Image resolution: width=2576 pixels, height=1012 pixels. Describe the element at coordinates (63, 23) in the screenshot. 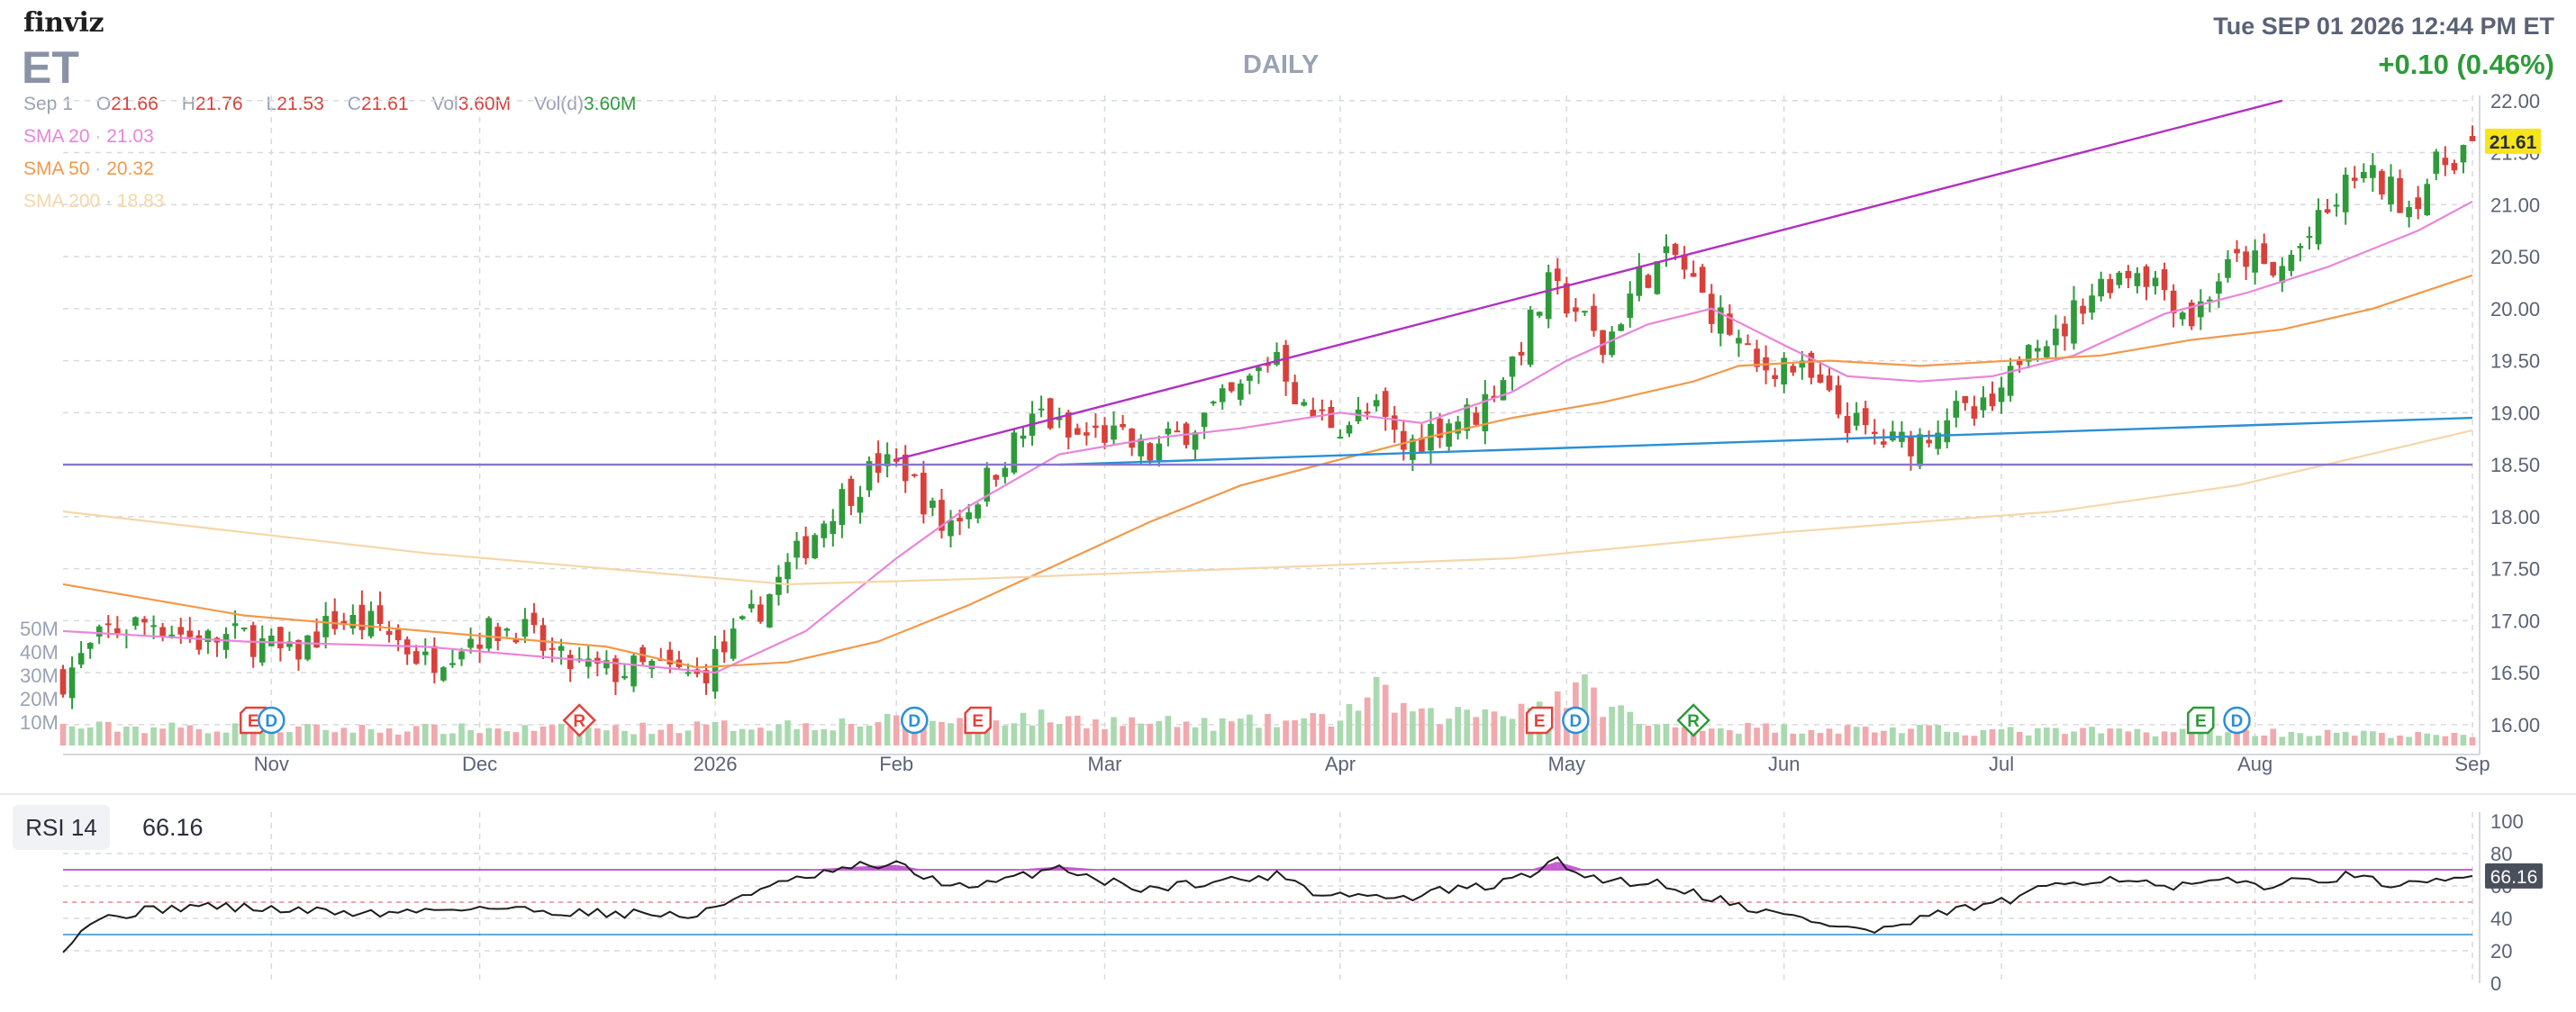

I see `finviz-logo: finviz` at that location.